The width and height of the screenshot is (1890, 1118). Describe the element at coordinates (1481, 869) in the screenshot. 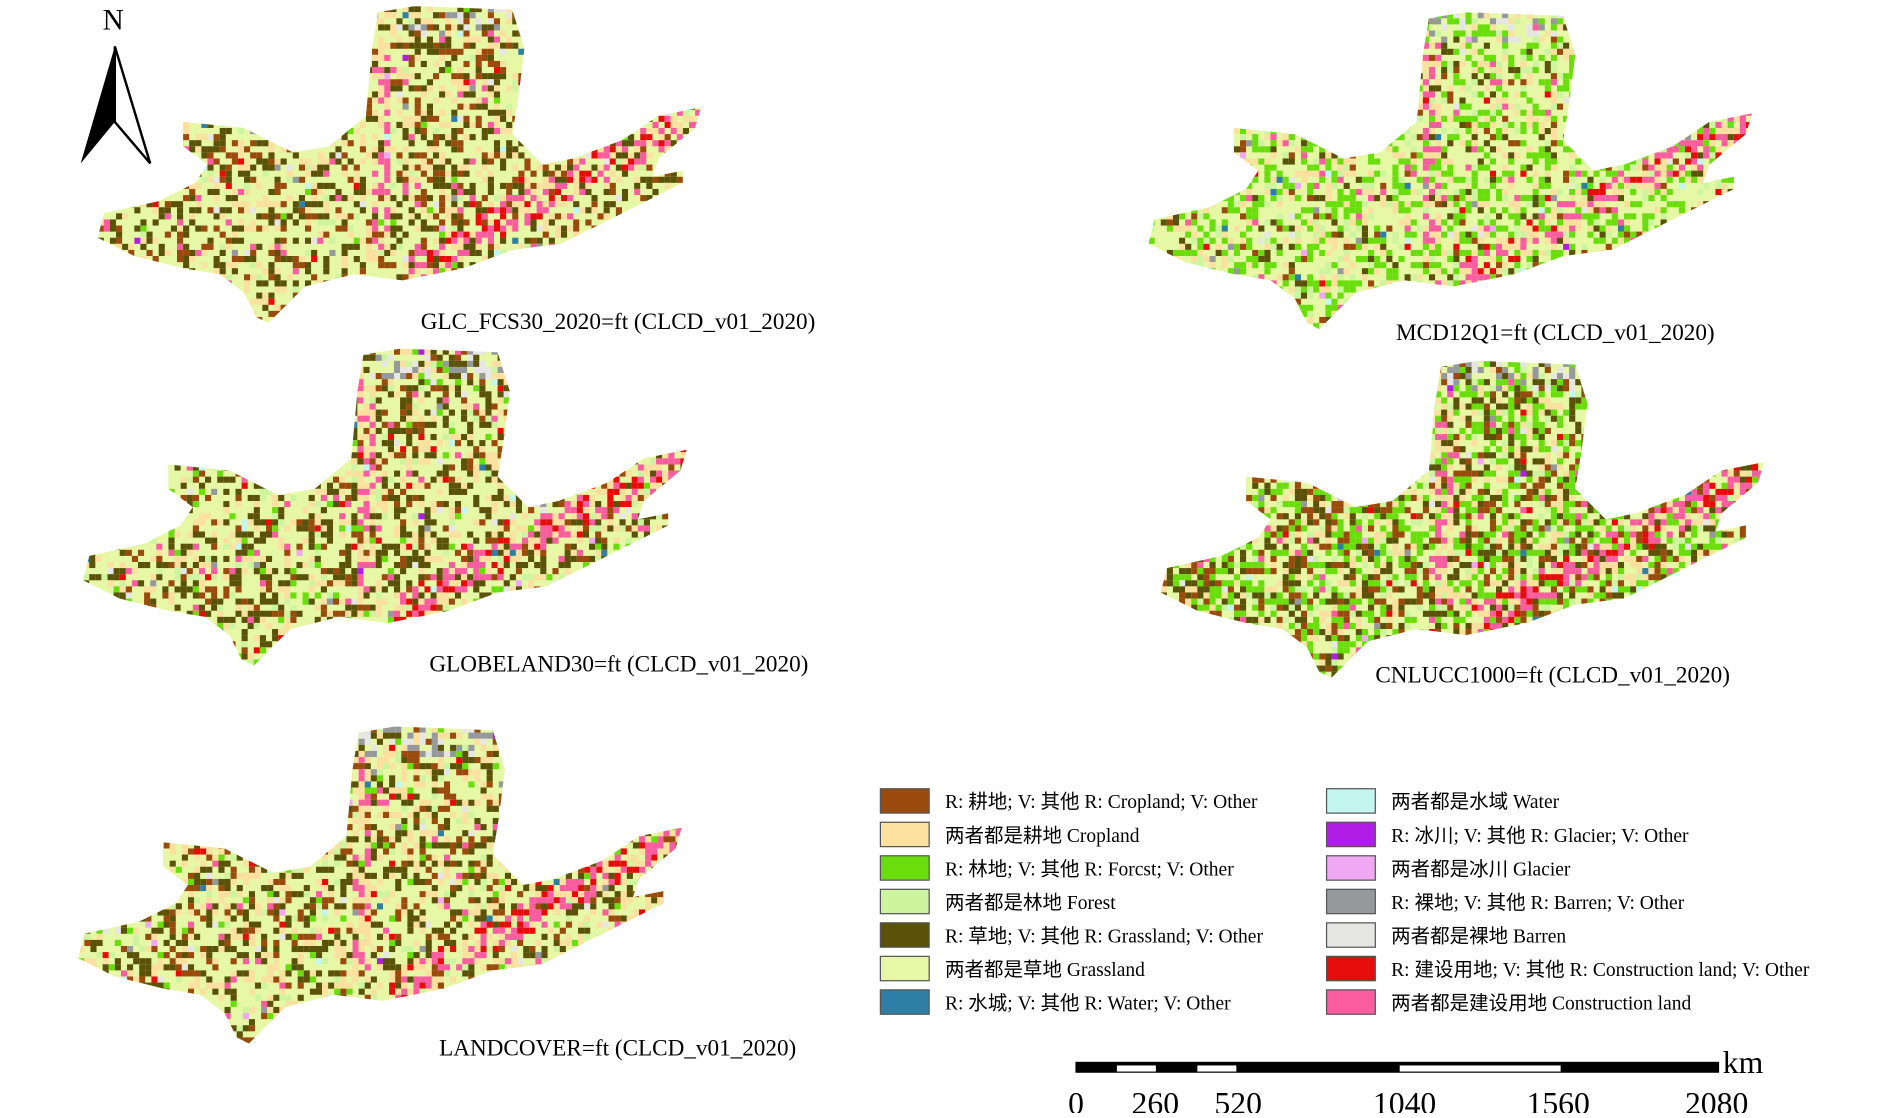

I see `legend-label: 两者都是冰川 Glacier` at that location.